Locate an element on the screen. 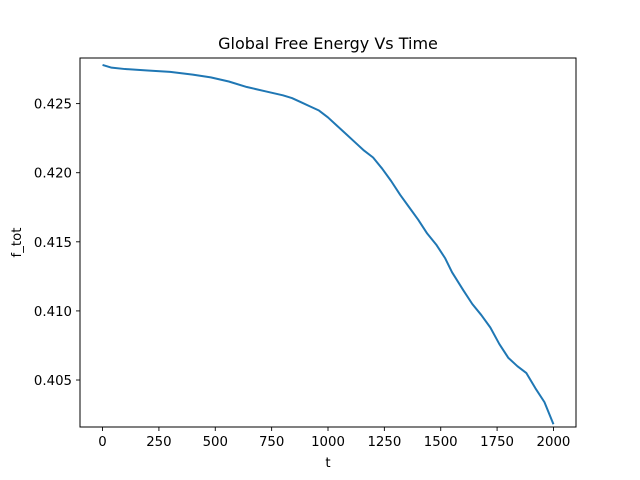  chart-title: Global Free Energy Vs Time is located at coordinates (328, 43).